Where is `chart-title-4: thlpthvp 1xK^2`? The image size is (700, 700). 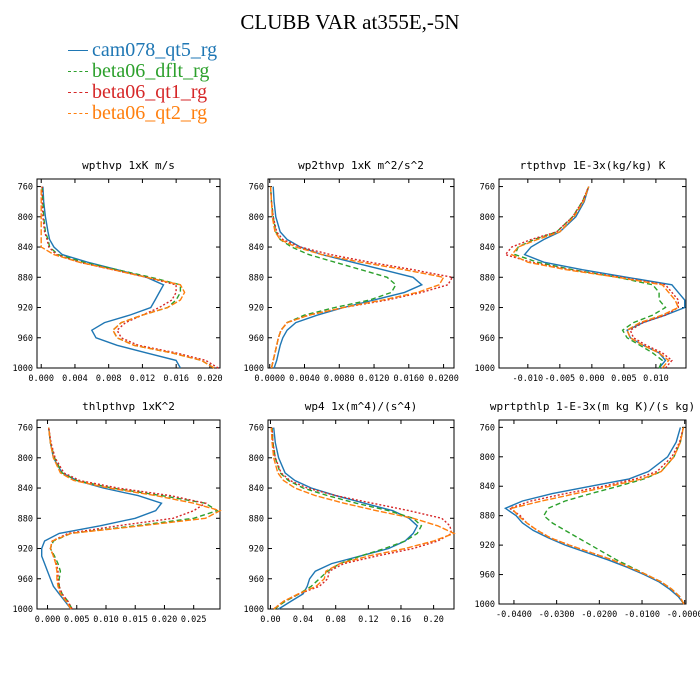
chart-title-4: thlpthvp 1xK^2 is located at coordinates (128, 406).